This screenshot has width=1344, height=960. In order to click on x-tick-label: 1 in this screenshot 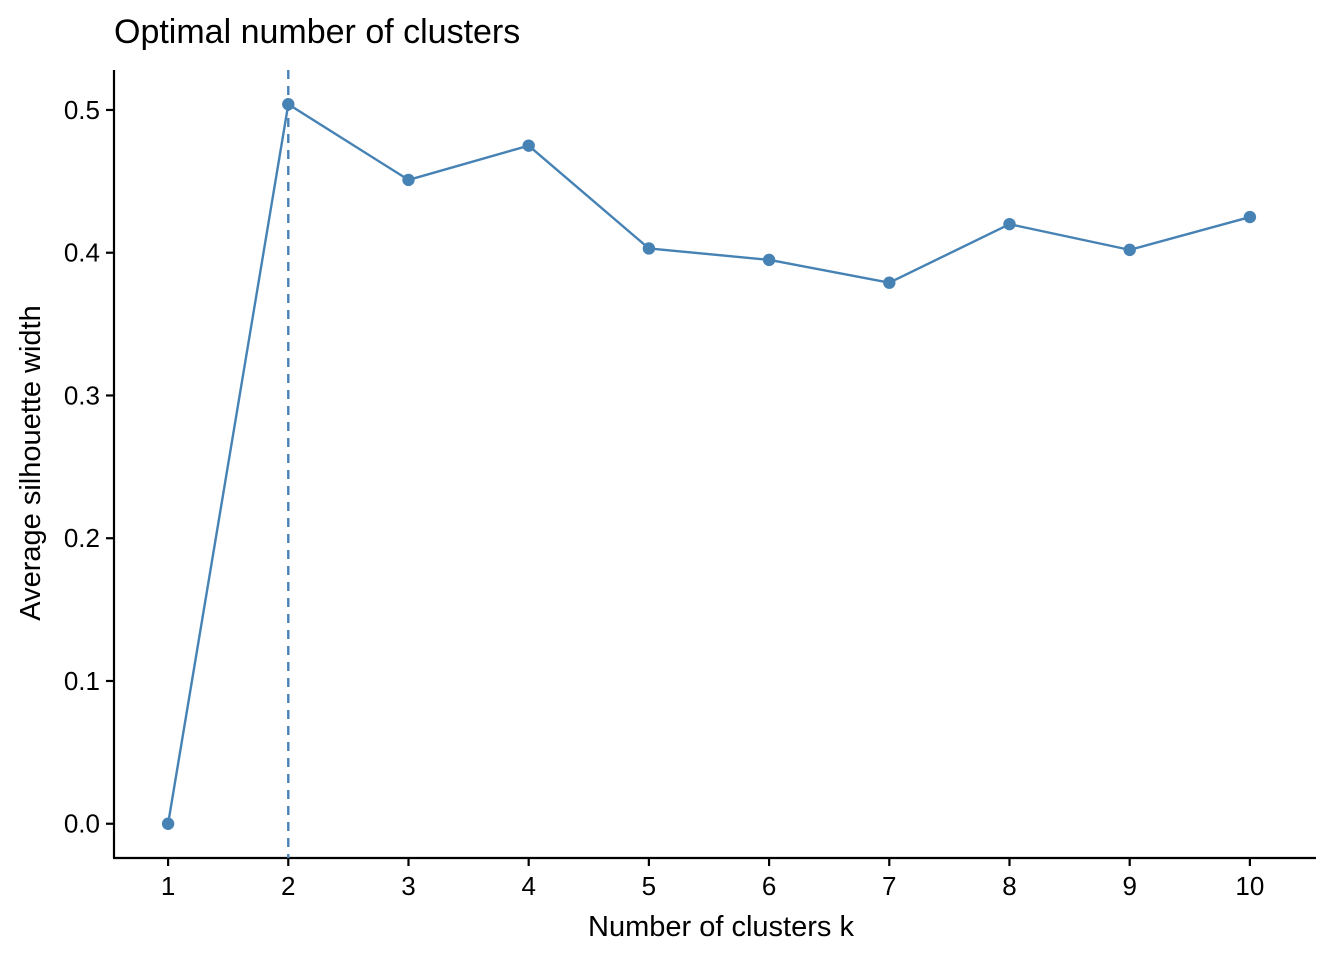, I will do `click(168, 886)`.